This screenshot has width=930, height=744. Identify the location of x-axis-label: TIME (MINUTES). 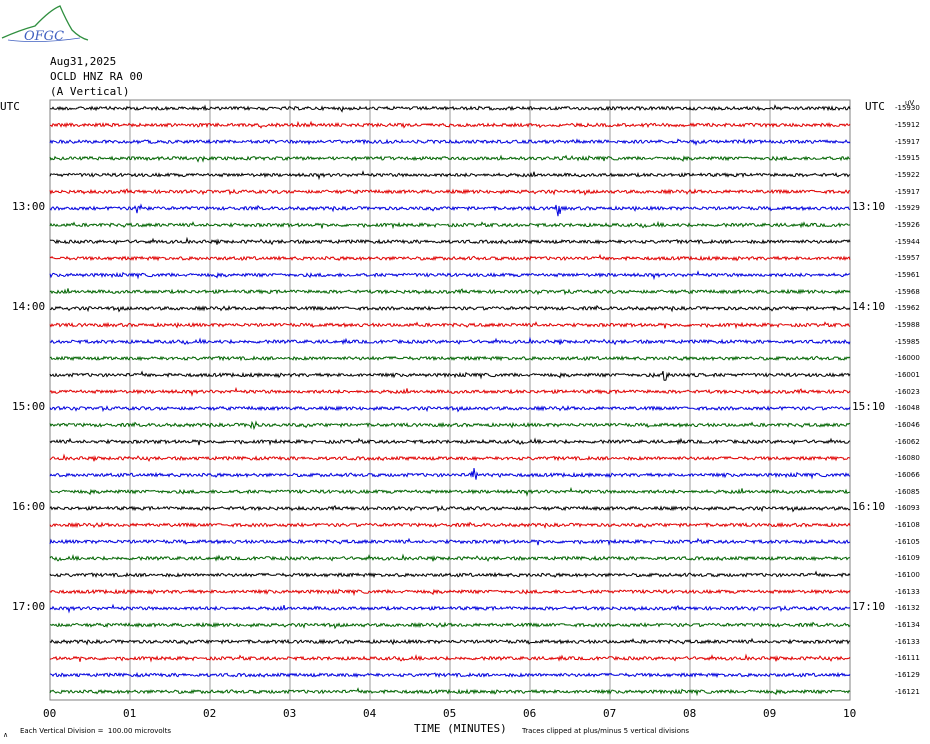
(460, 728).